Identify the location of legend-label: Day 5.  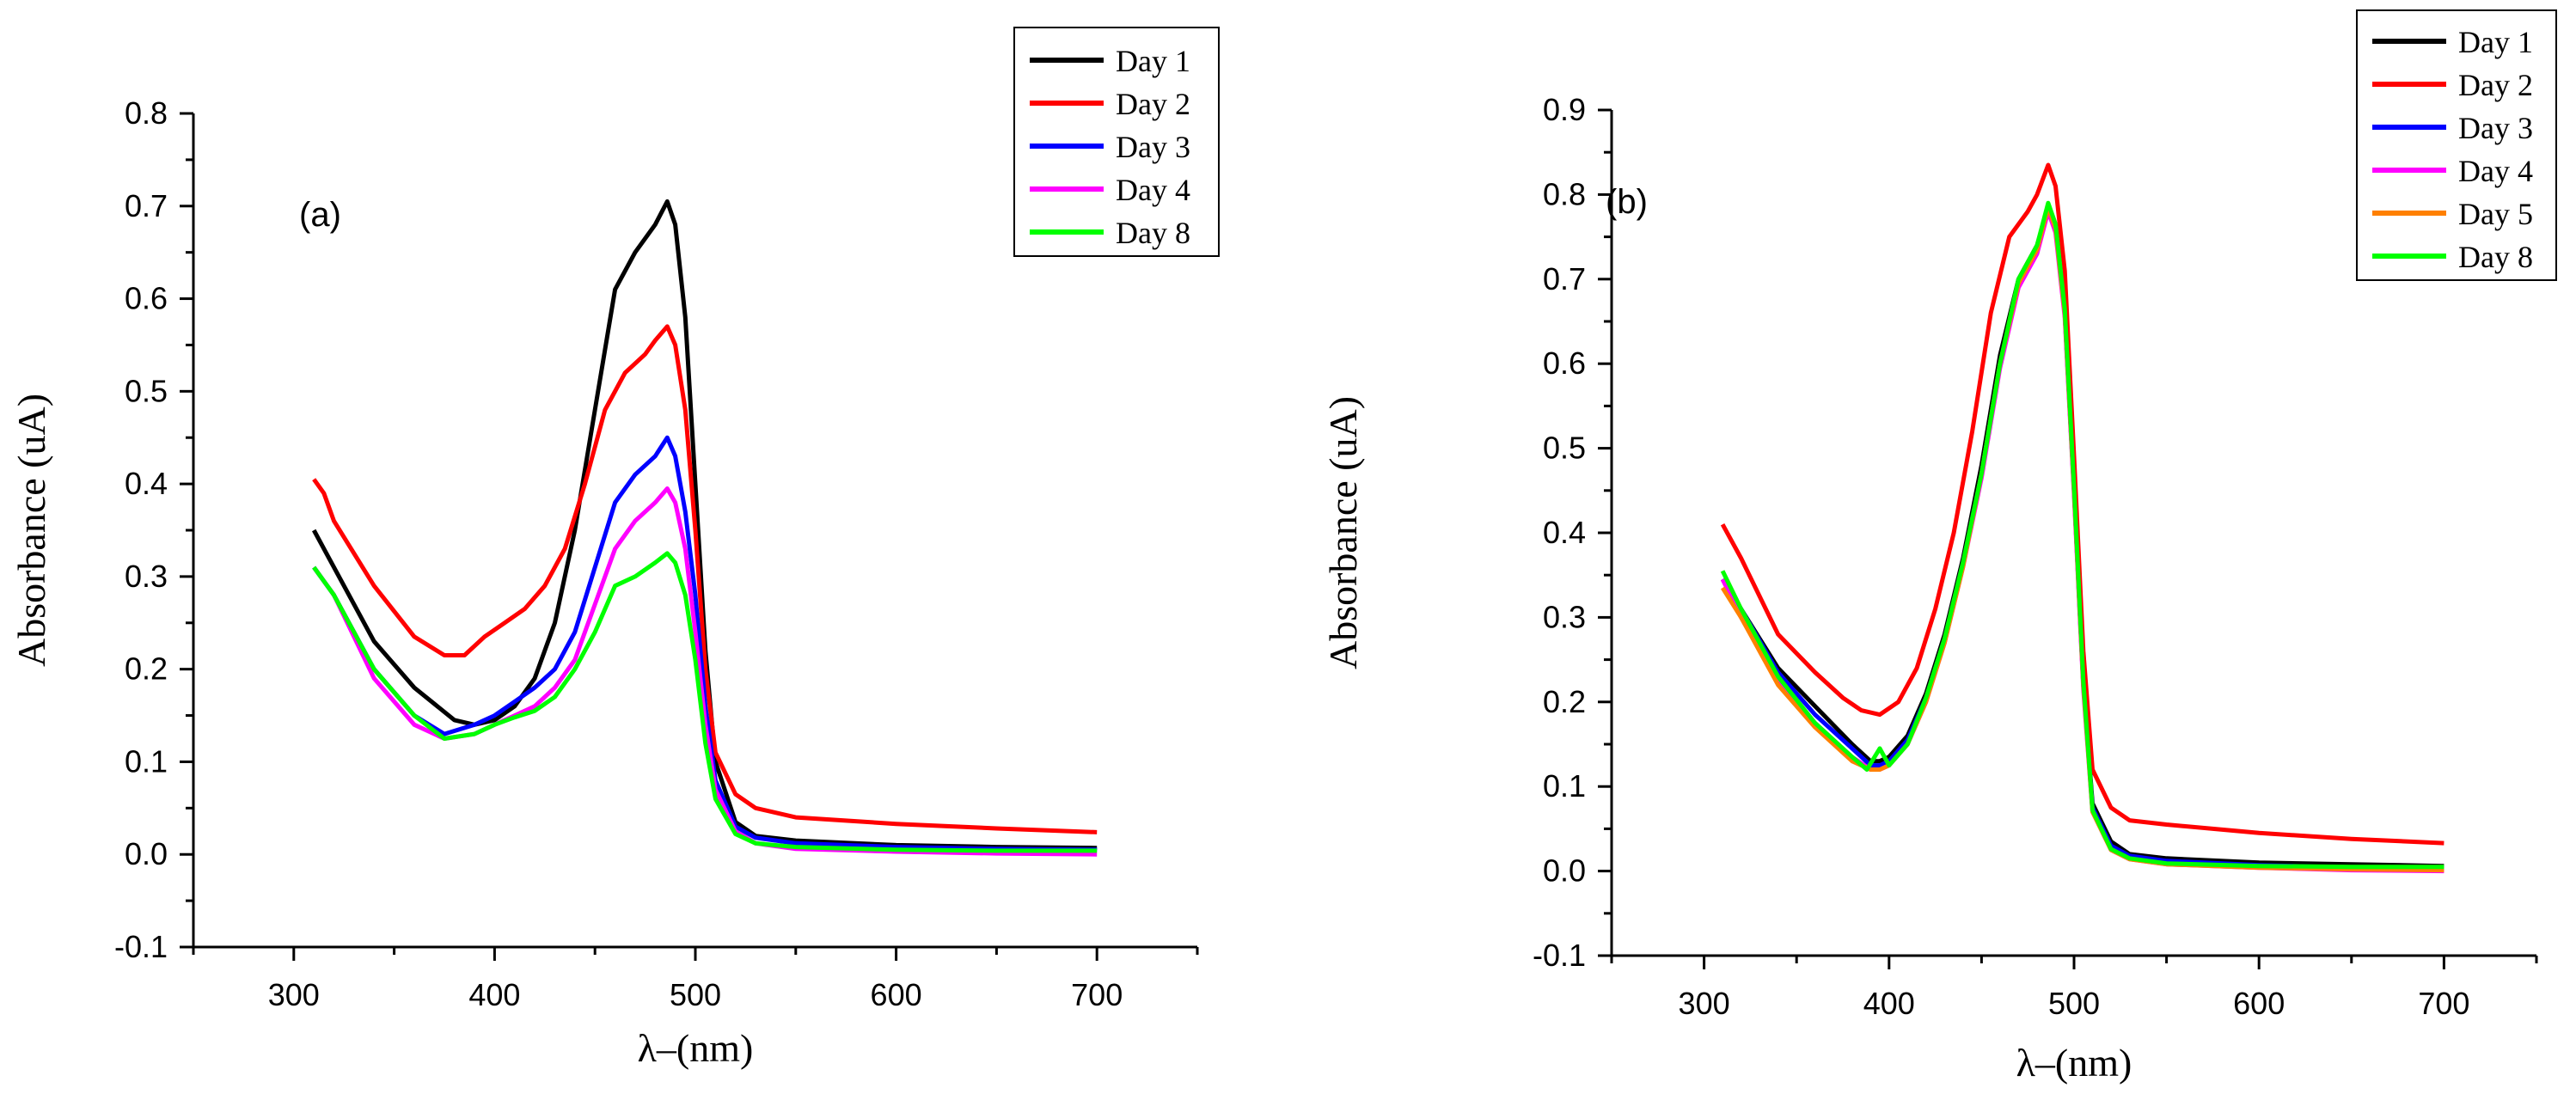
(2495, 214).